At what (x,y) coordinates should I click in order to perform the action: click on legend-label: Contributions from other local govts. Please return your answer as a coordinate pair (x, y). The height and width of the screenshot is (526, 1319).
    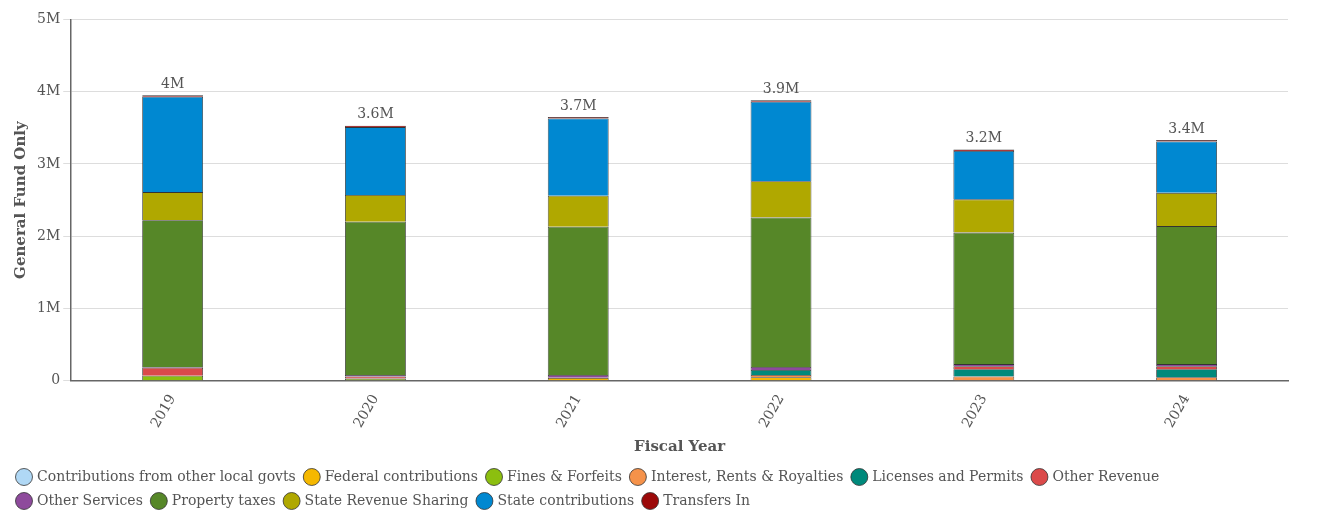
    Looking at the image, I should click on (166, 475).